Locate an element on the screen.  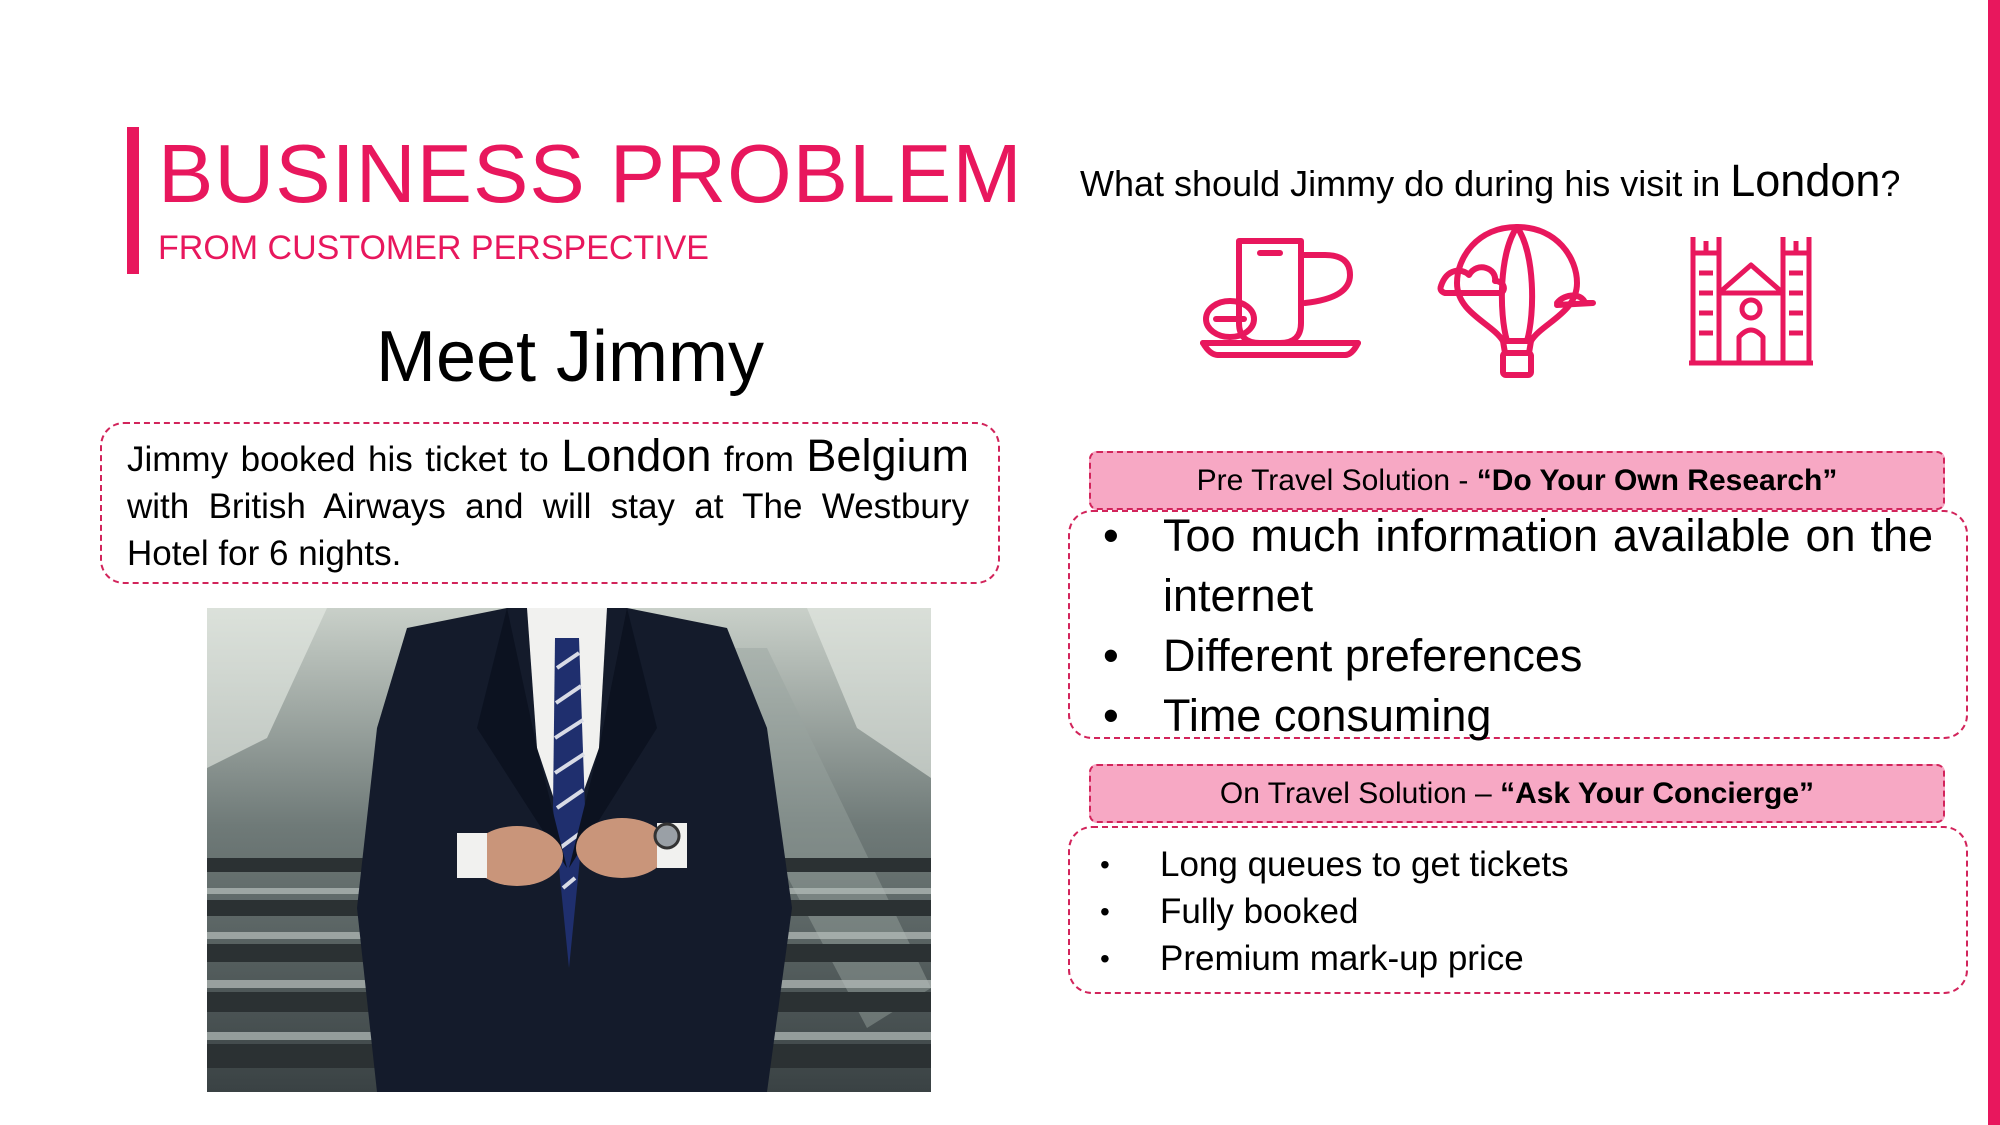
on-travel-box is located at coordinates (1518, 910).